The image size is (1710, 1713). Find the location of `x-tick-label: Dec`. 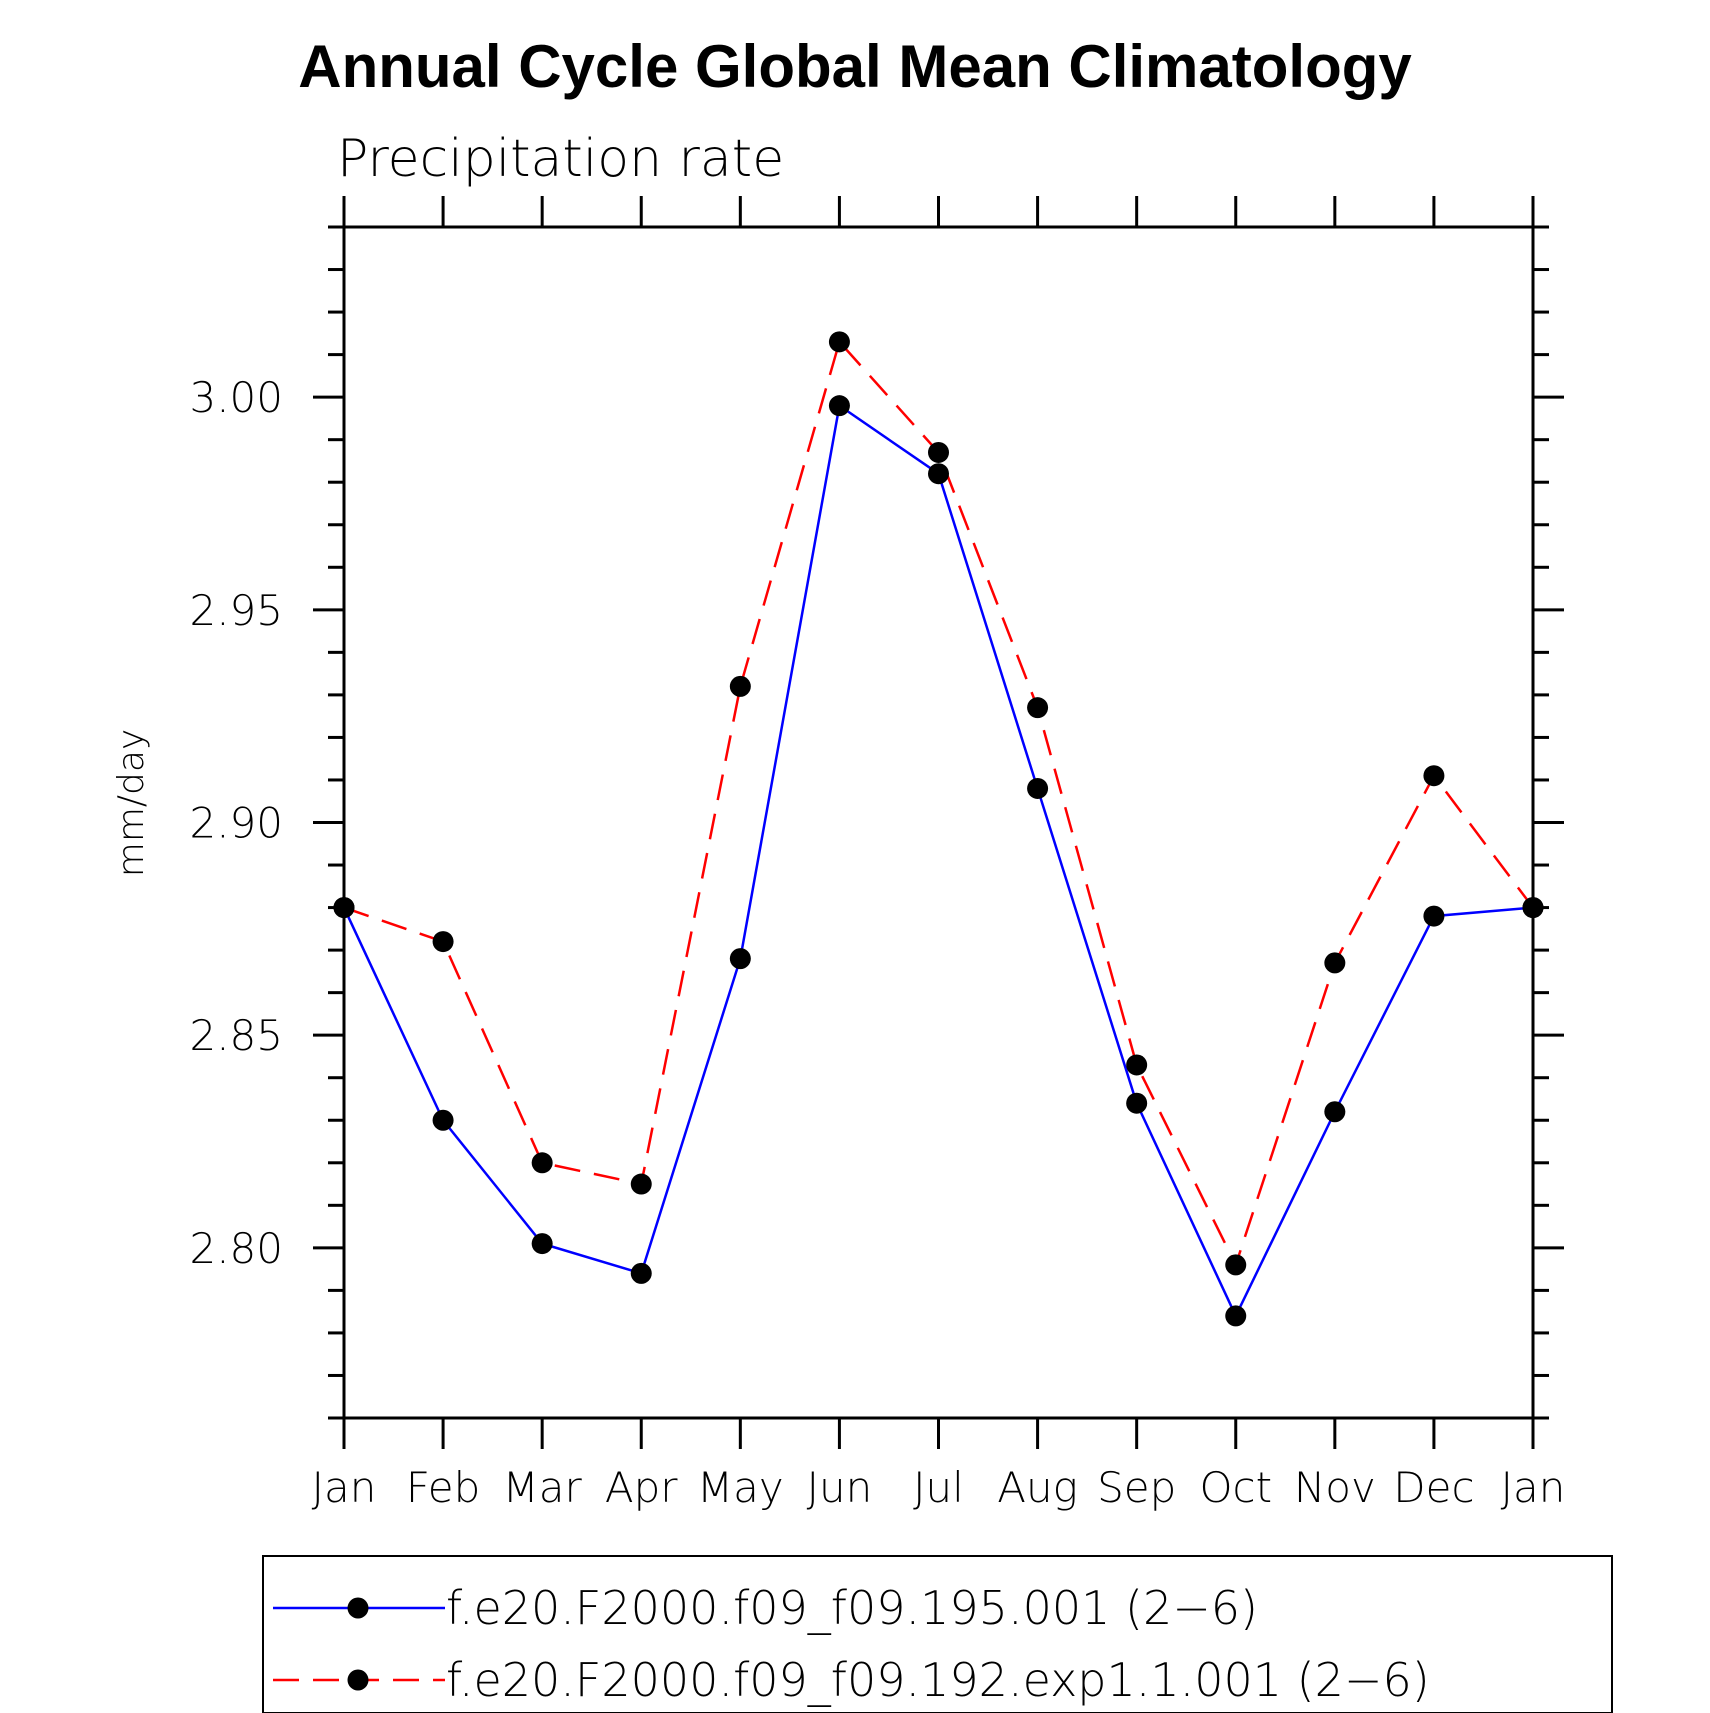

x-tick-label: Dec is located at coordinates (1433, 1487).